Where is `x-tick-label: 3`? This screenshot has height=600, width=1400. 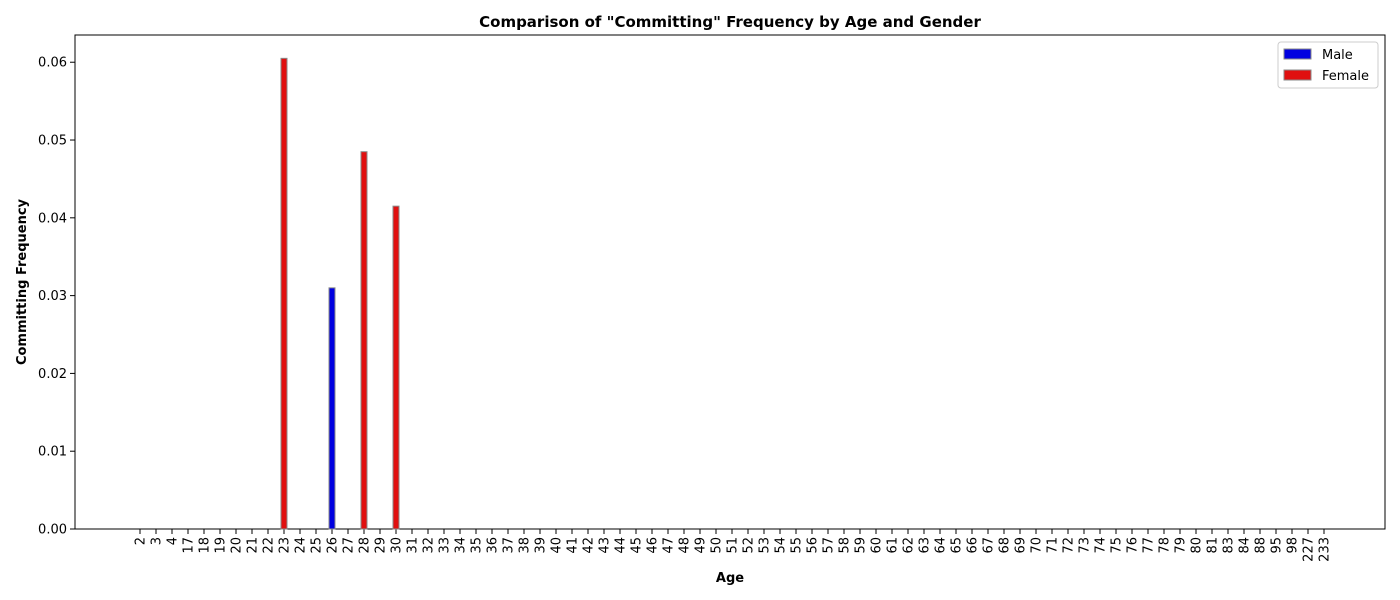
x-tick-label: 3 is located at coordinates (157, 541).